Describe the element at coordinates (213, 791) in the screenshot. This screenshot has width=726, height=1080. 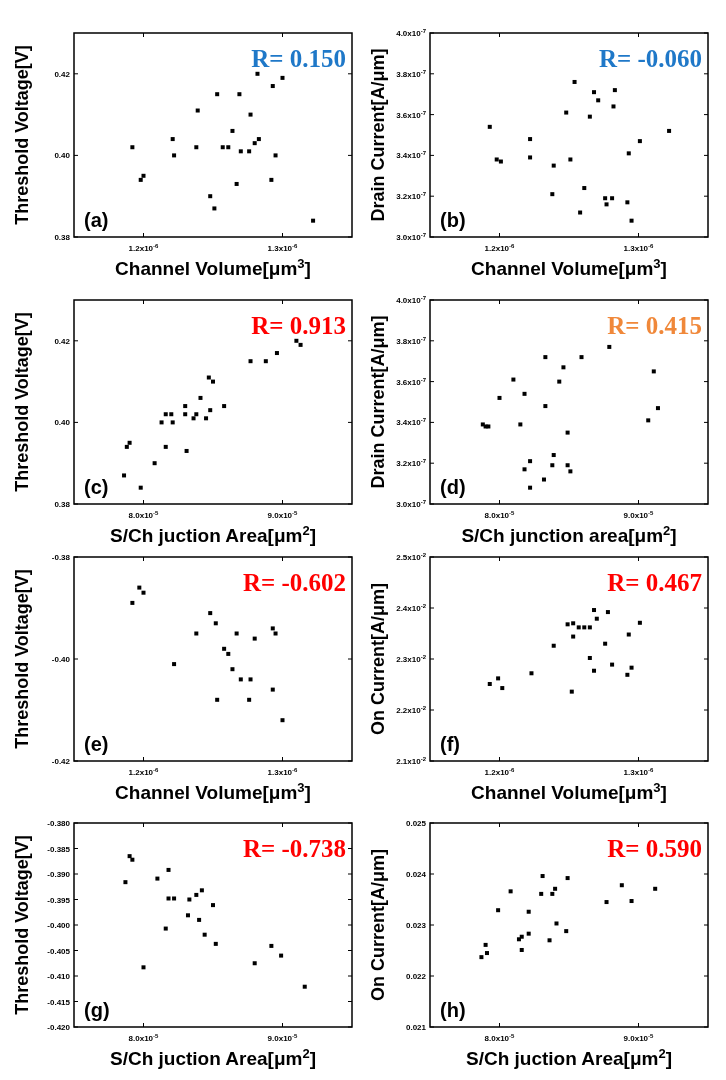
I see `x-axis-title: Channel Volume[μm$^{3}$]` at that location.